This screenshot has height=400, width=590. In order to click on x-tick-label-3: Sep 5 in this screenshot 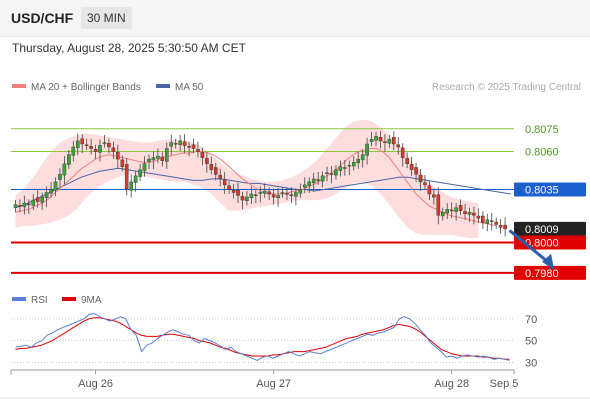, I will do `click(504, 384)`.